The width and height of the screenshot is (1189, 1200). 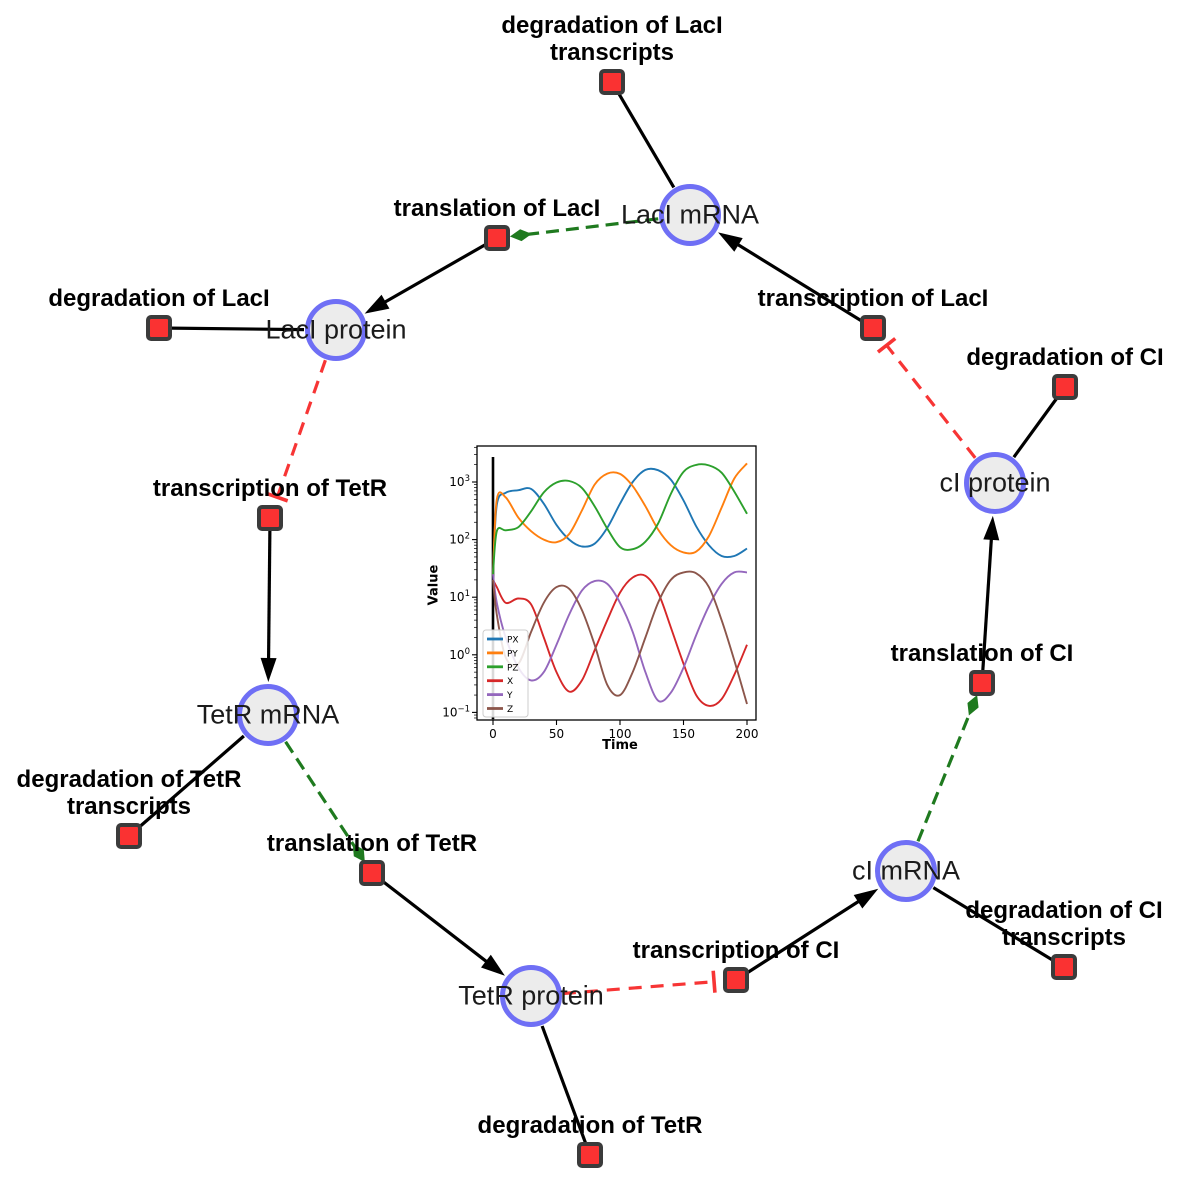 What do you see at coordinates (186, 786) in the screenshot?
I see `edge-tetr_mrna-deg_tetr_tx` at bounding box center [186, 786].